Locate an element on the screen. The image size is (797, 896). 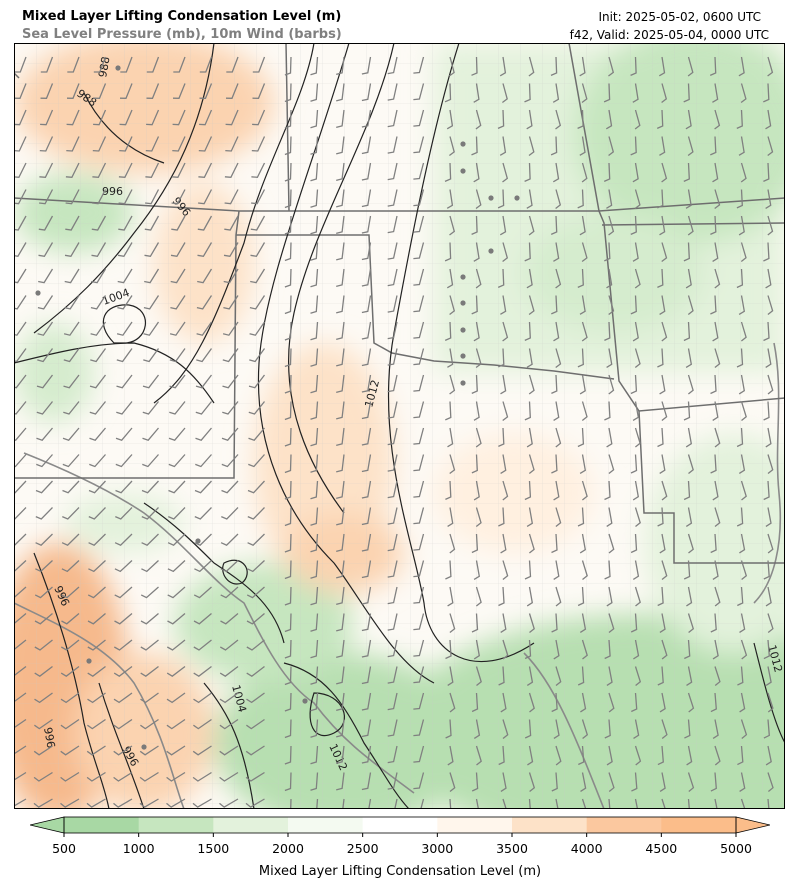
colorbar-under-arrow is located at coordinates (47, 825).